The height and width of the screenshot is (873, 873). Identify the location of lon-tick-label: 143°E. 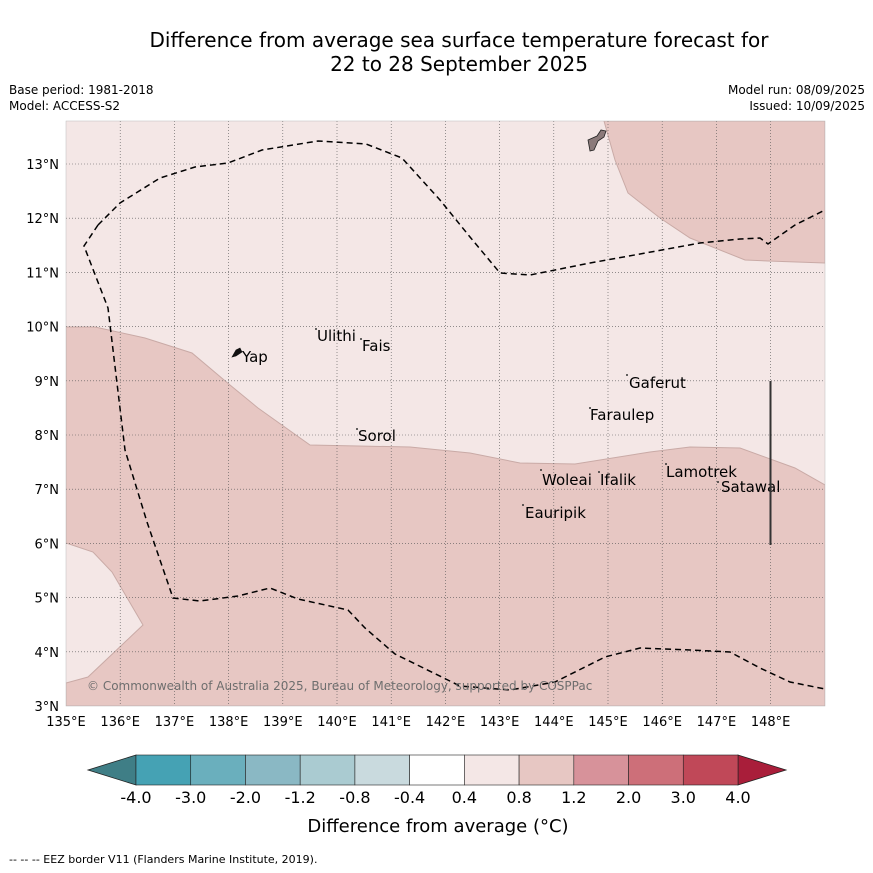
(500, 722).